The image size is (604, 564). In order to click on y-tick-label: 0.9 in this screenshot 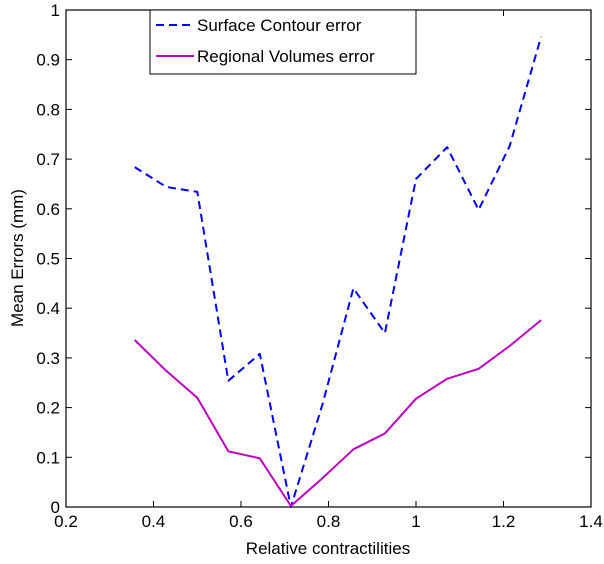, I will do `click(48, 60)`.